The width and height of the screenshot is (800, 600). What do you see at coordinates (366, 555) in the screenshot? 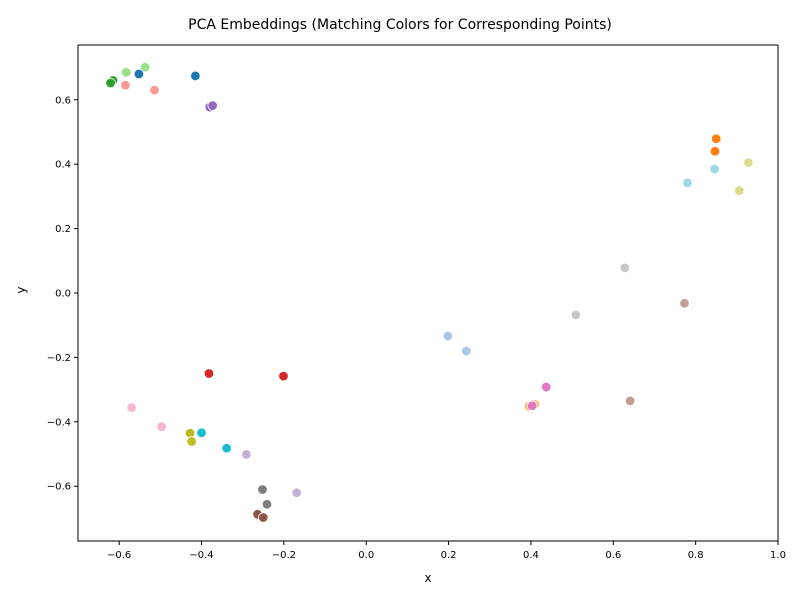
I see `x-tick-label: 0.0` at bounding box center [366, 555].